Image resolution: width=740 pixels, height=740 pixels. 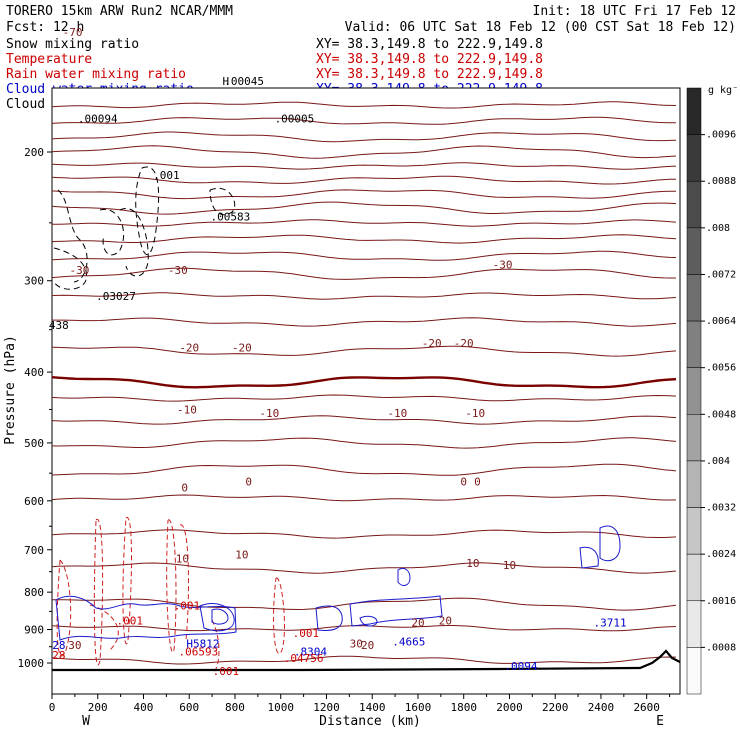 What do you see at coordinates (660, 721) in the screenshot?
I see `x-axis-right-endpoint: E` at bounding box center [660, 721].